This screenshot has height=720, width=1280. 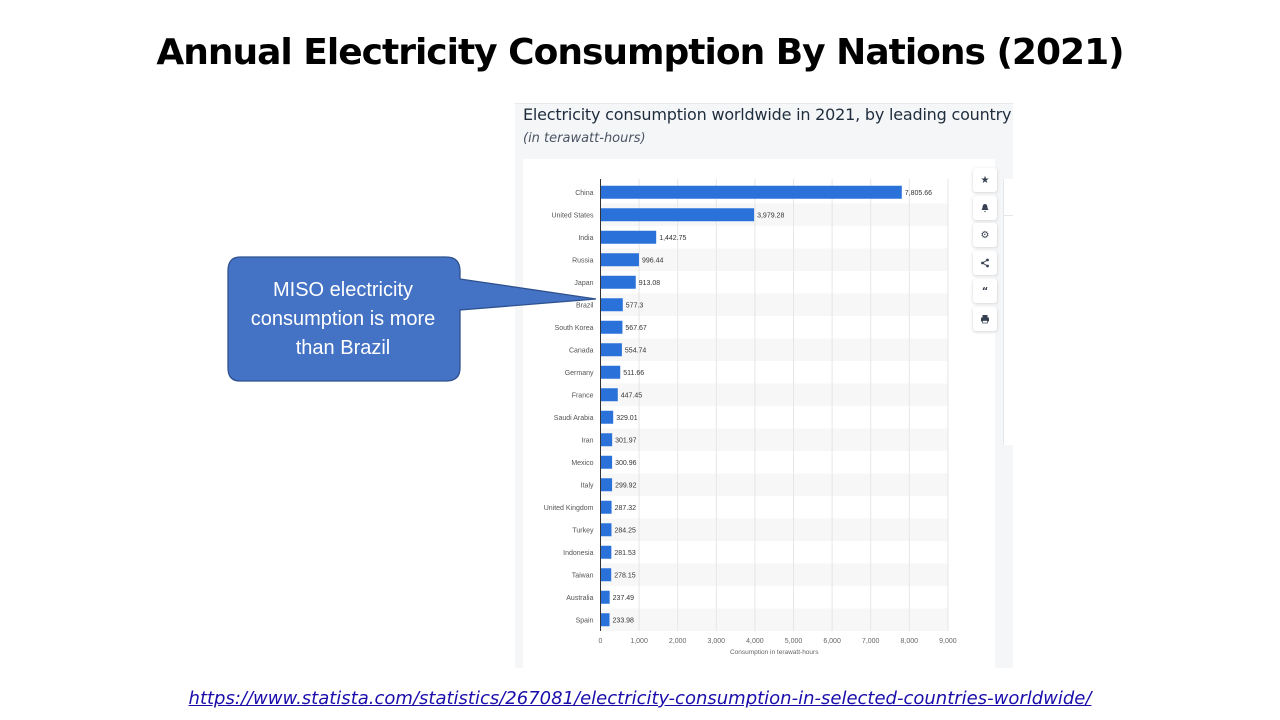 What do you see at coordinates (653, 260) in the screenshot?
I see `bar-value-label: 996.44` at bounding box center [653, 260].